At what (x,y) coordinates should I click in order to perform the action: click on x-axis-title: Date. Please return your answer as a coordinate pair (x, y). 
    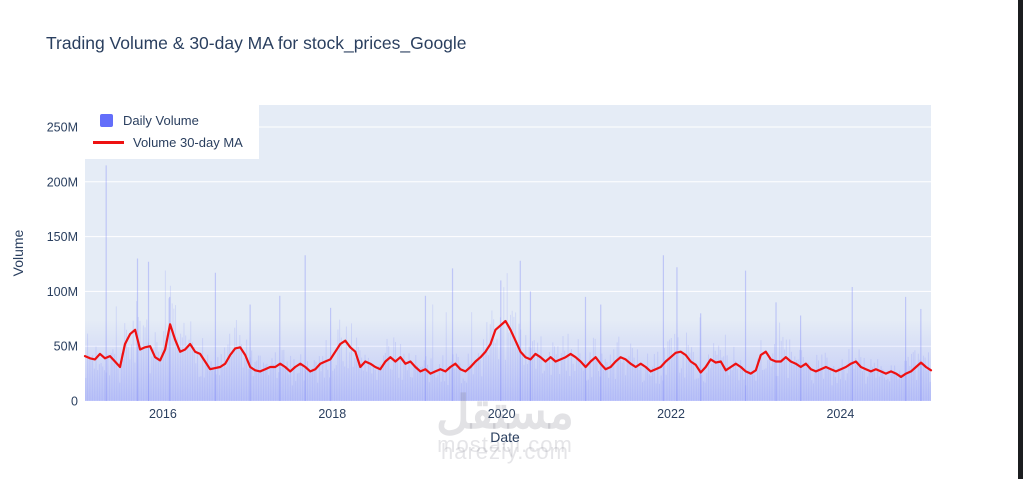
    Looking at the image, I should click on (505, 437).